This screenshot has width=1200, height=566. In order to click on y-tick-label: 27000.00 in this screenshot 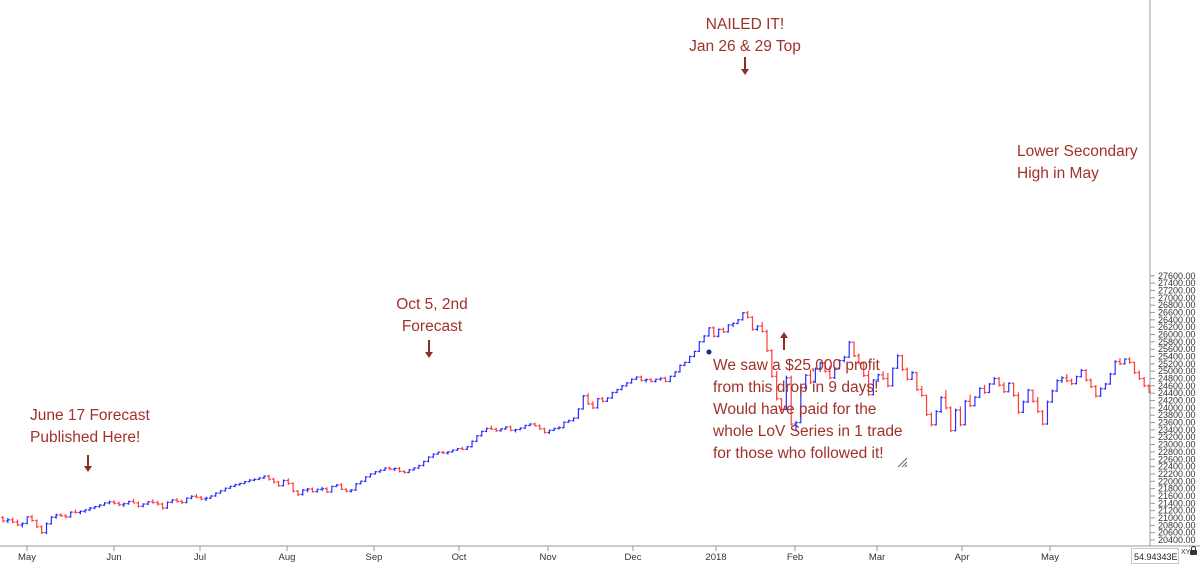, I will do `click(1177, 298)`.